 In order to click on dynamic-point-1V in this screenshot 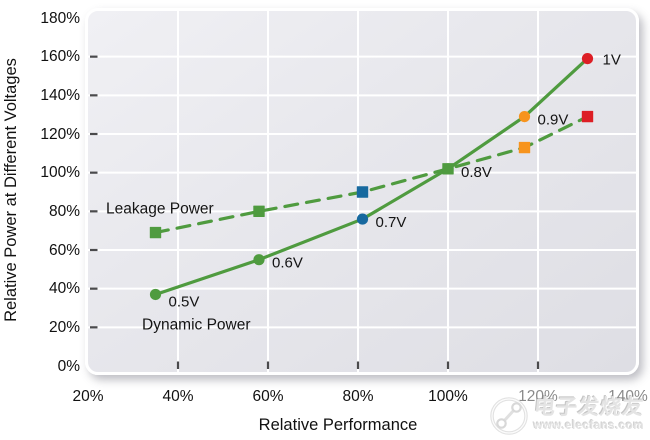, I will do `click(587, 59)`.